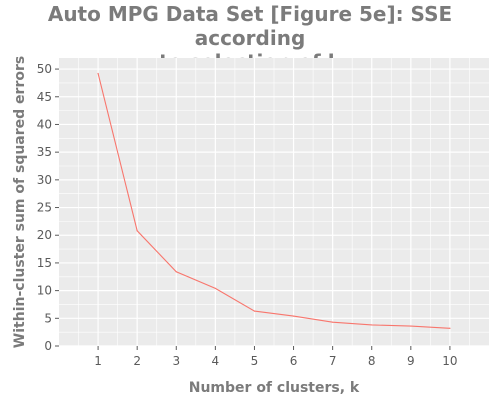  I want to click on y-tick-label: 20, so click(44, 235).